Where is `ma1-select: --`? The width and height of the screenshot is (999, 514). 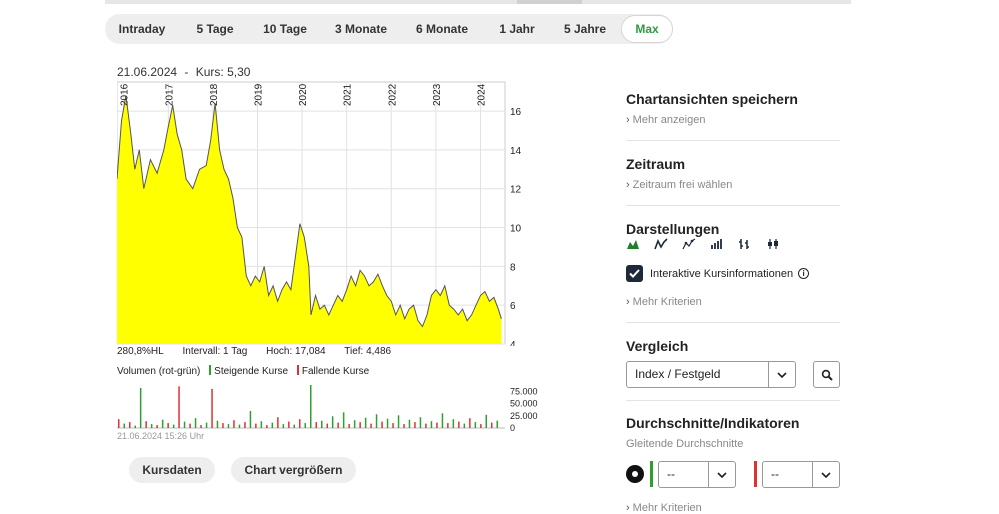 ma1-select: -- is located at coordinates (697, 474).